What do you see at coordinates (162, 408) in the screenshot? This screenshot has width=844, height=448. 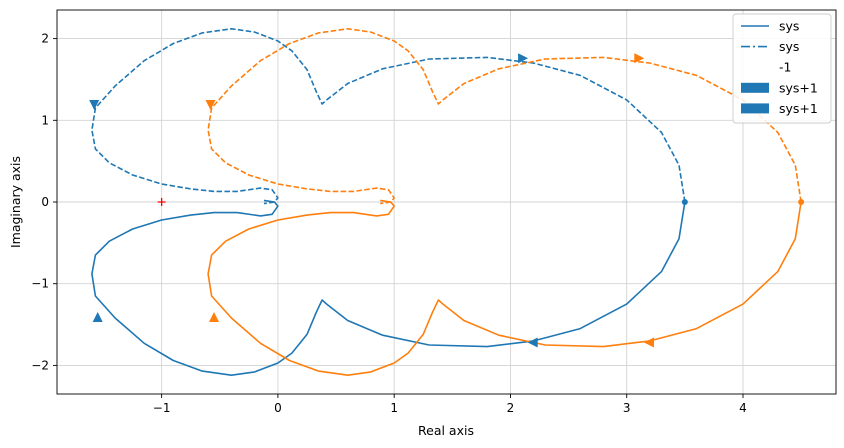 I see `x-tick-label: −1` at bounding box center [162, 408].